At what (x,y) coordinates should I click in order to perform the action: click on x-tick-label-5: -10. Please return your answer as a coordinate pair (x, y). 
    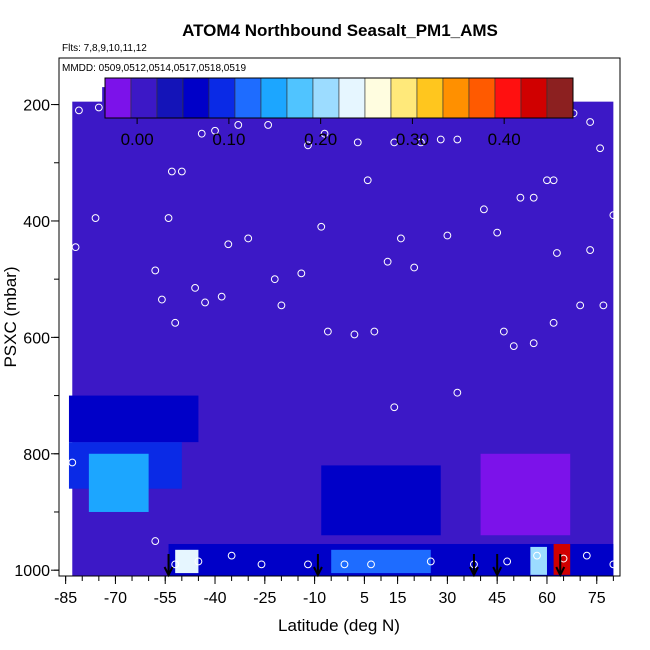
    Looking at the image, I should click on (314, 598).